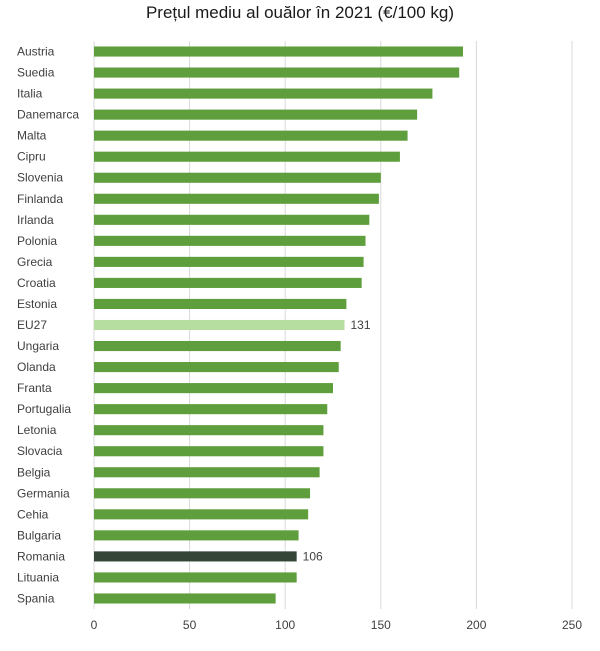 The image size is (600, 651). I want to click on category-label-finlanda: Finlanda, so click(40, 199).